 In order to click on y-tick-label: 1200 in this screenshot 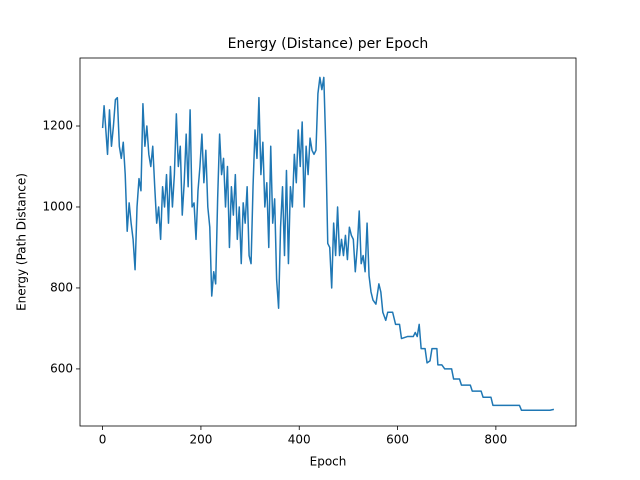, I will do `click(57, 126)`.